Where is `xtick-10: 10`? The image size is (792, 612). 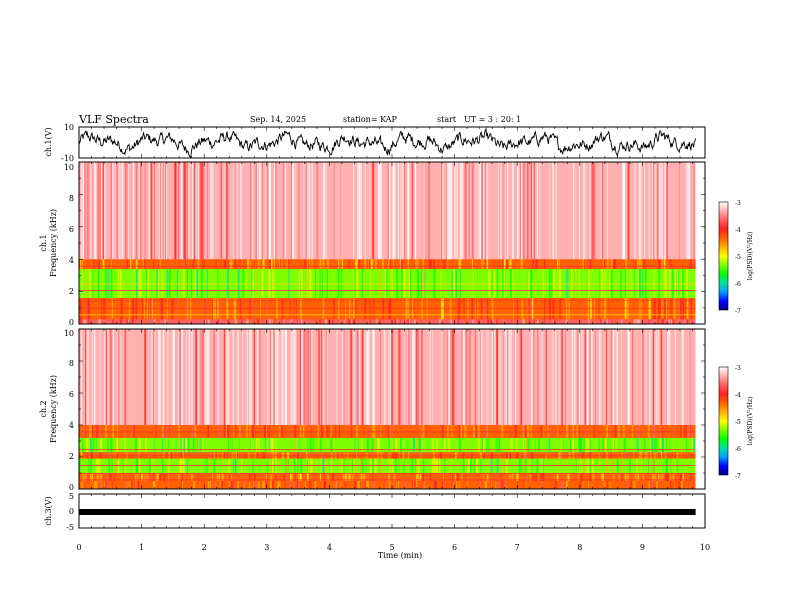
xtick-10: 10 is located at coordinates (705, 547).